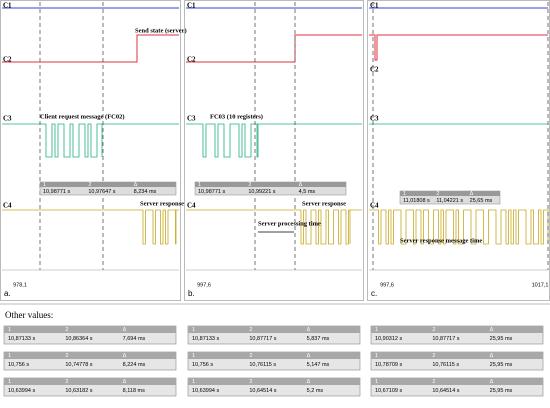 This screenshot has width=550, height=408. I want to click on annotation: Server processing time, so click(289, 223).